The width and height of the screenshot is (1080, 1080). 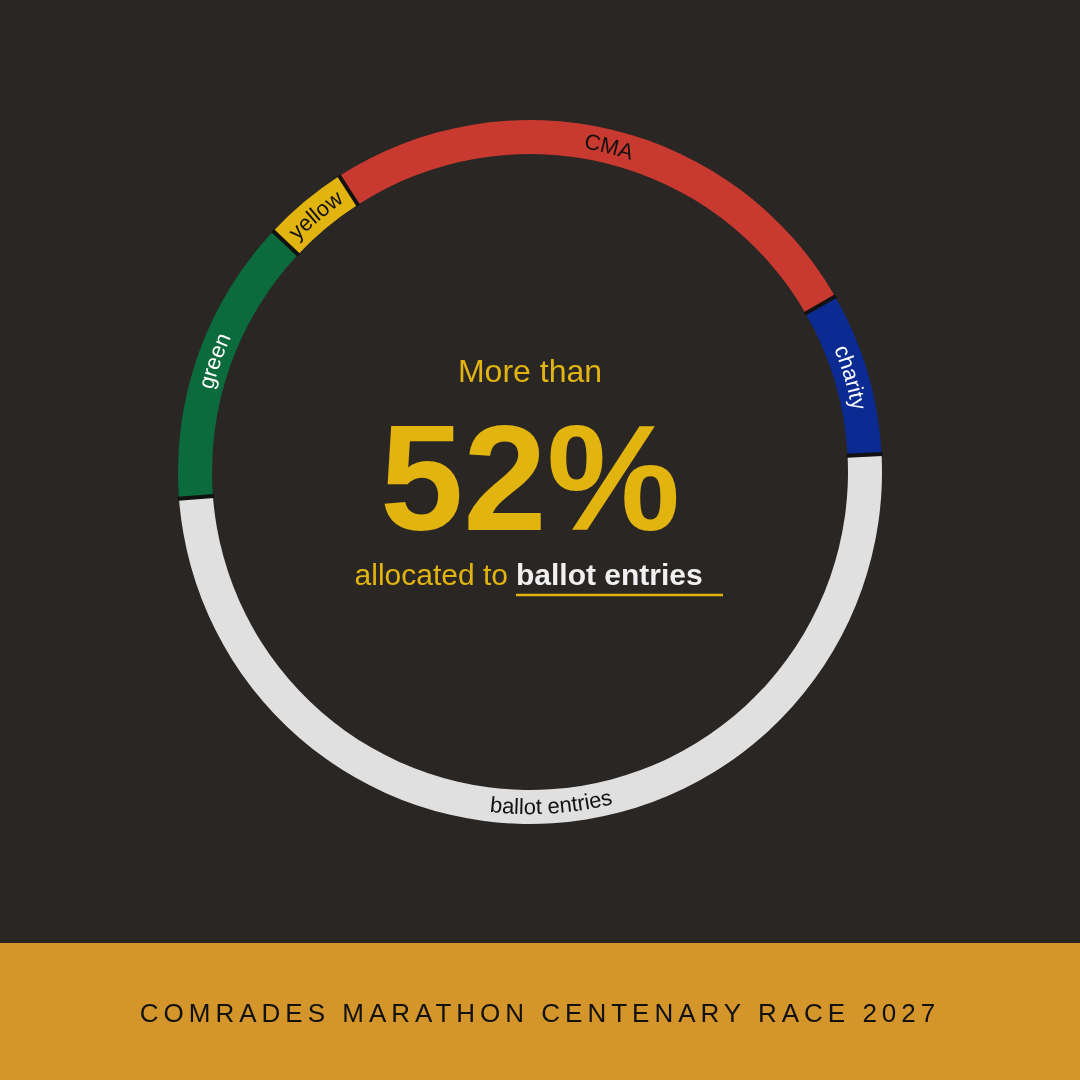 I want to click on text: COMRADES MARATHON CENTENARY RACE 2027, so click(x=540, y=1013).